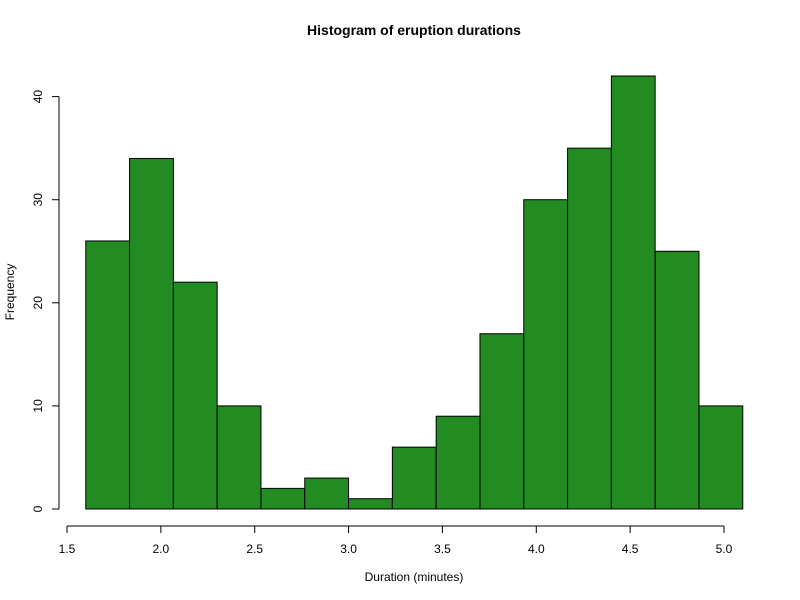 Image resolution: width=800 pixels, height=600 pixels. What do you see at coordinates (724, 549) in the screenshot?
I see `x-tick-label: 5.0` at bounding box center [724, 549].